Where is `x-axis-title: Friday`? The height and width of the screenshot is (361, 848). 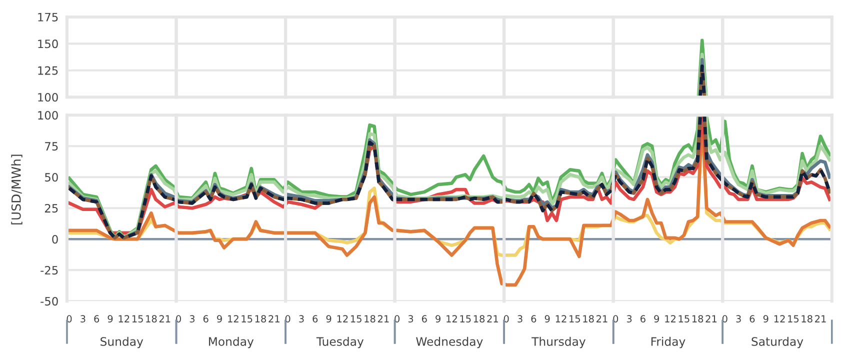
x-axis-title: Friday is located at coordinates (668, 342).